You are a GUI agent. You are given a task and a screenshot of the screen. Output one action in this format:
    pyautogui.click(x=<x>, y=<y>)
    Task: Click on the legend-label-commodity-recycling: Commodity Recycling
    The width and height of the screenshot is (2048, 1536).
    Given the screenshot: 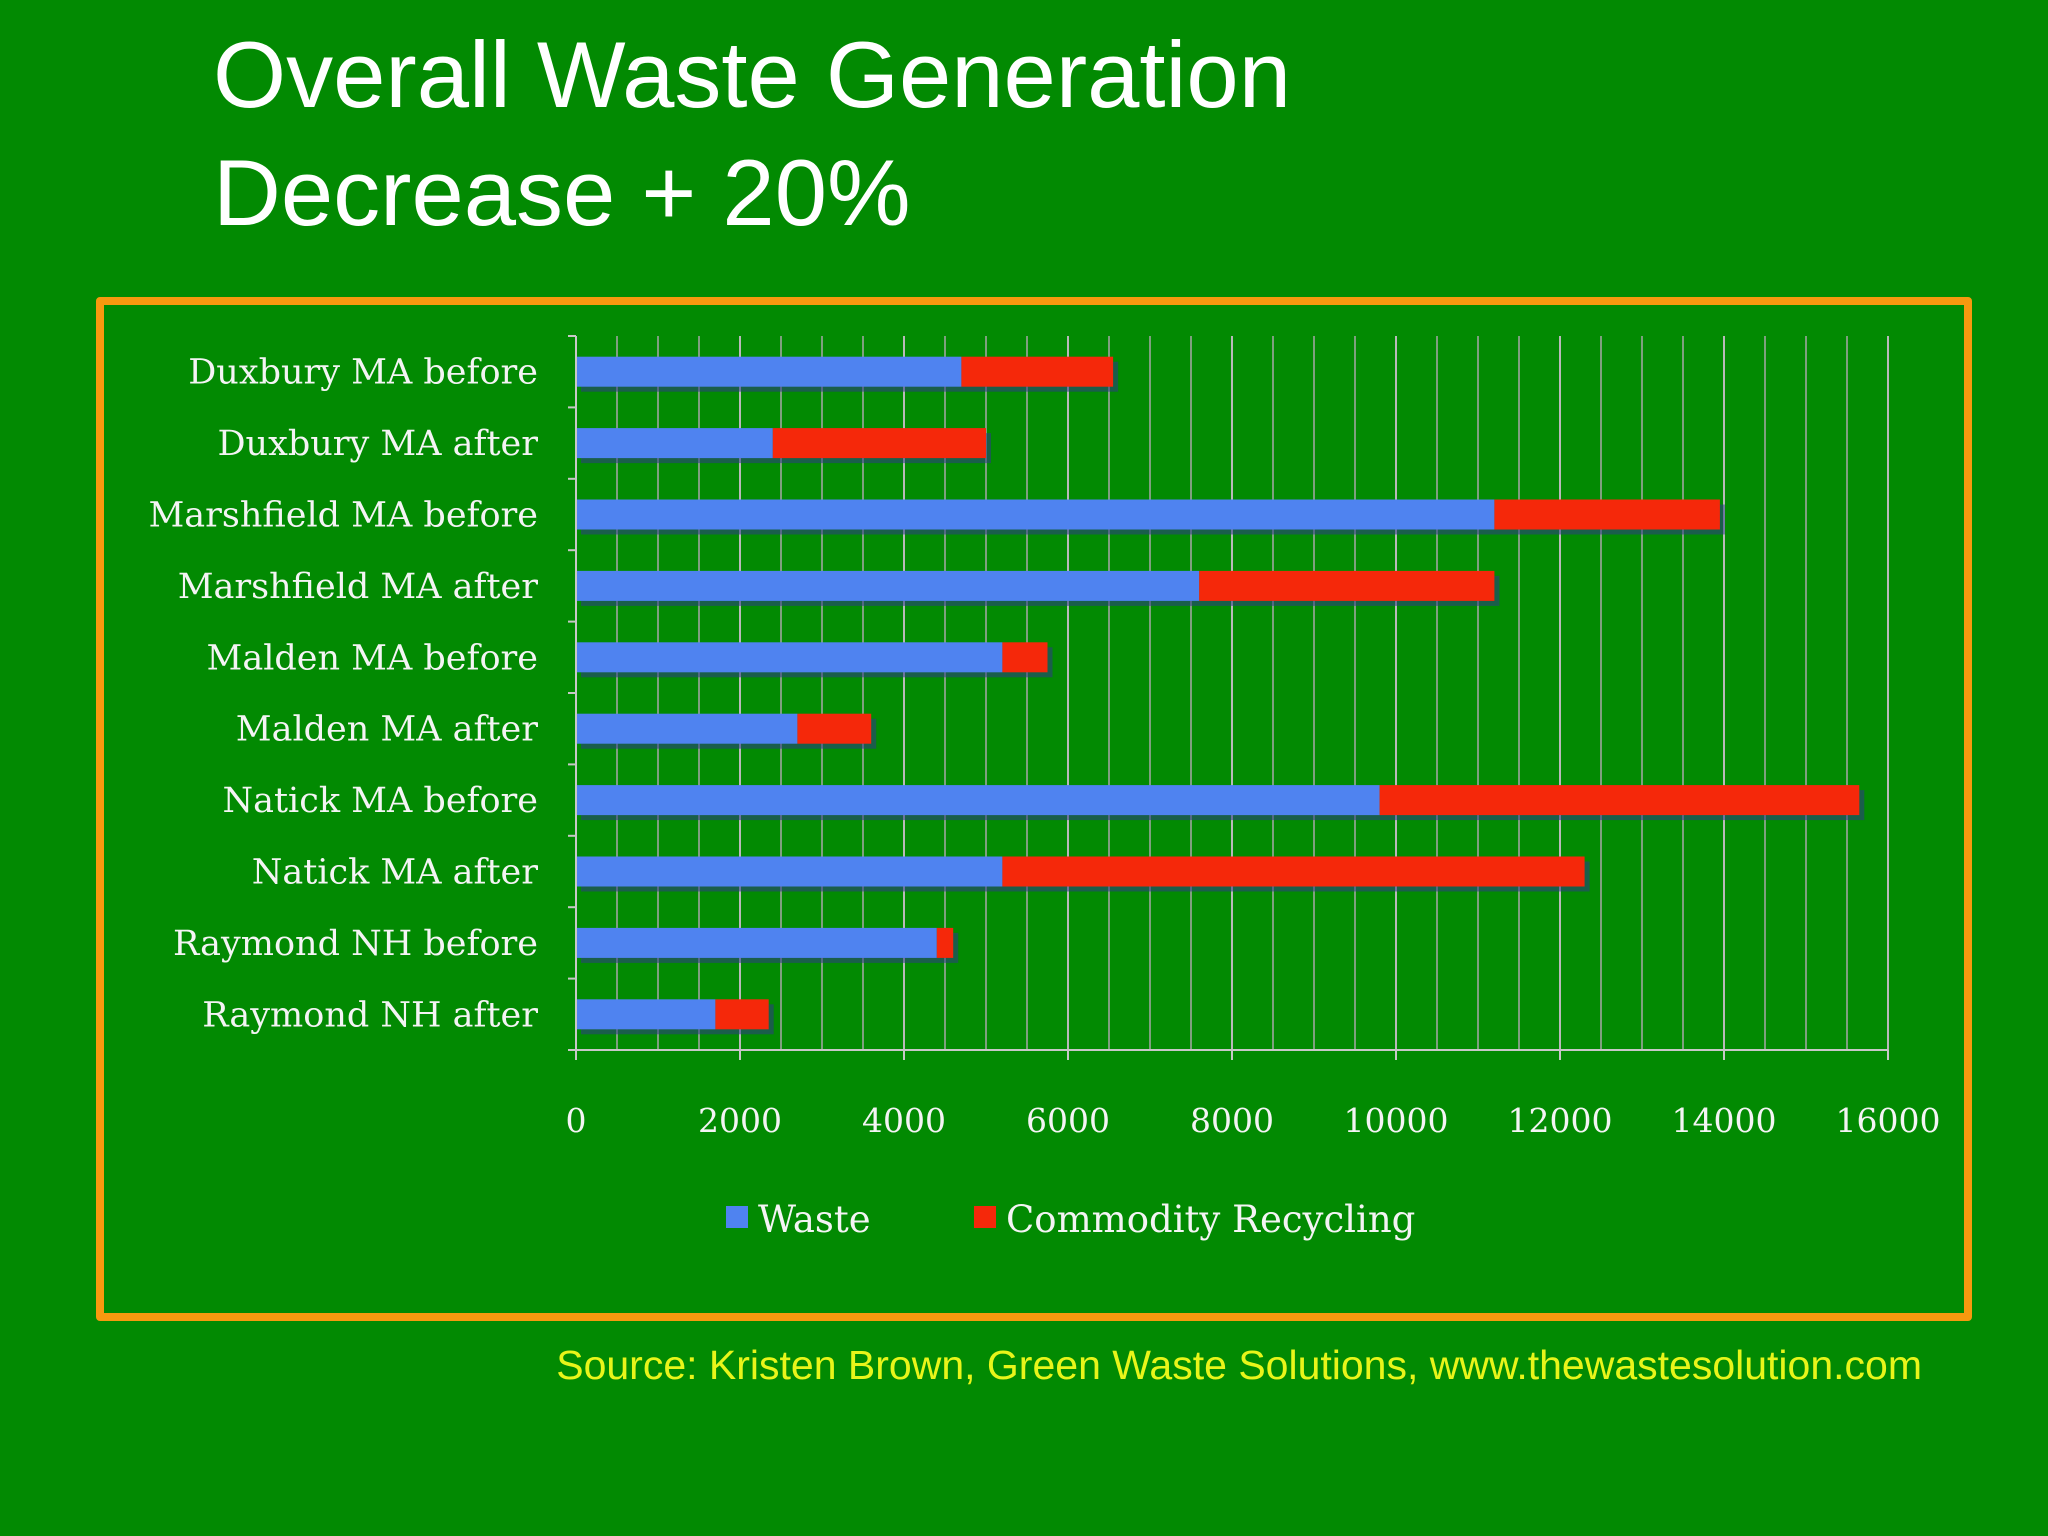 What is the action you would take?
    pyautogui.click(x=1210, y=1219)
    